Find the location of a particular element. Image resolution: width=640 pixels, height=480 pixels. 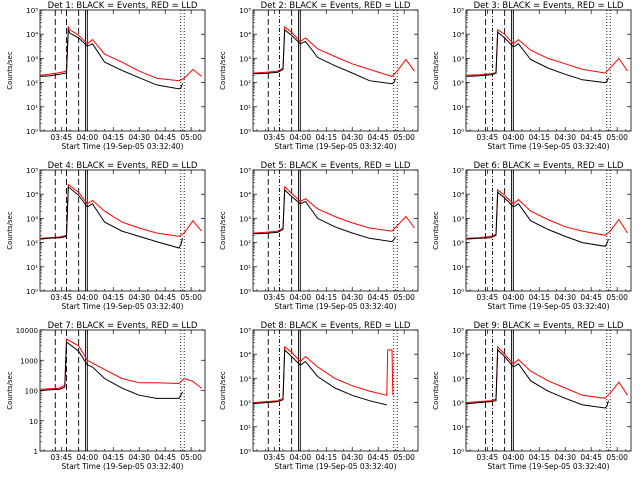

y-tick-label: 1000 is located at coordinates (29, 361).